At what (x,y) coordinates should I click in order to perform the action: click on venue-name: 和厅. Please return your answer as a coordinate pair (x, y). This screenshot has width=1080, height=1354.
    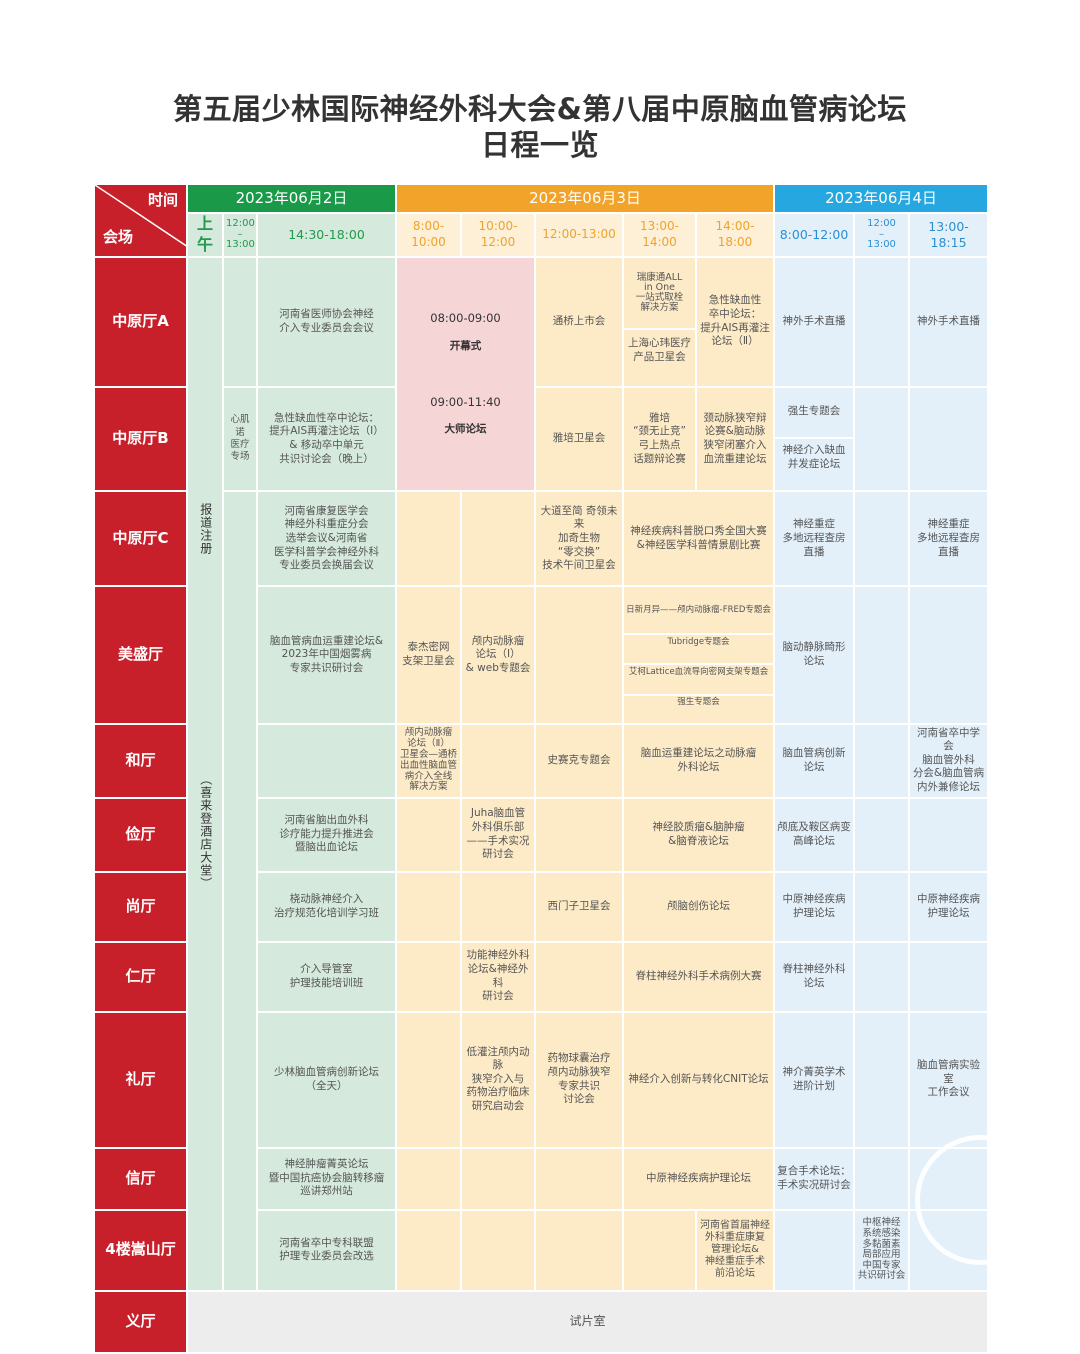
    Looking at the image, I should click on (140, 760).